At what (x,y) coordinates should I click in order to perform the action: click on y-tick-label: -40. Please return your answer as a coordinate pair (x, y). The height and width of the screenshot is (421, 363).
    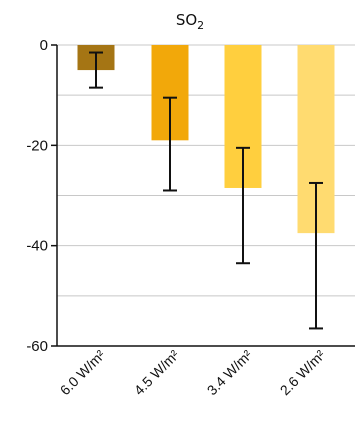
    Looking at the image, I should click on (37, 246).